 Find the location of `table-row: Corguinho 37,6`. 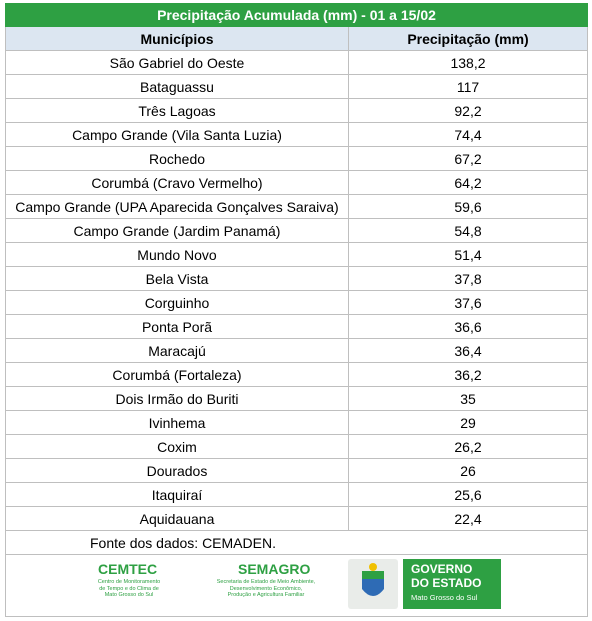

table-row: Corguinho 37,6 is located at coordinates (296, 303).